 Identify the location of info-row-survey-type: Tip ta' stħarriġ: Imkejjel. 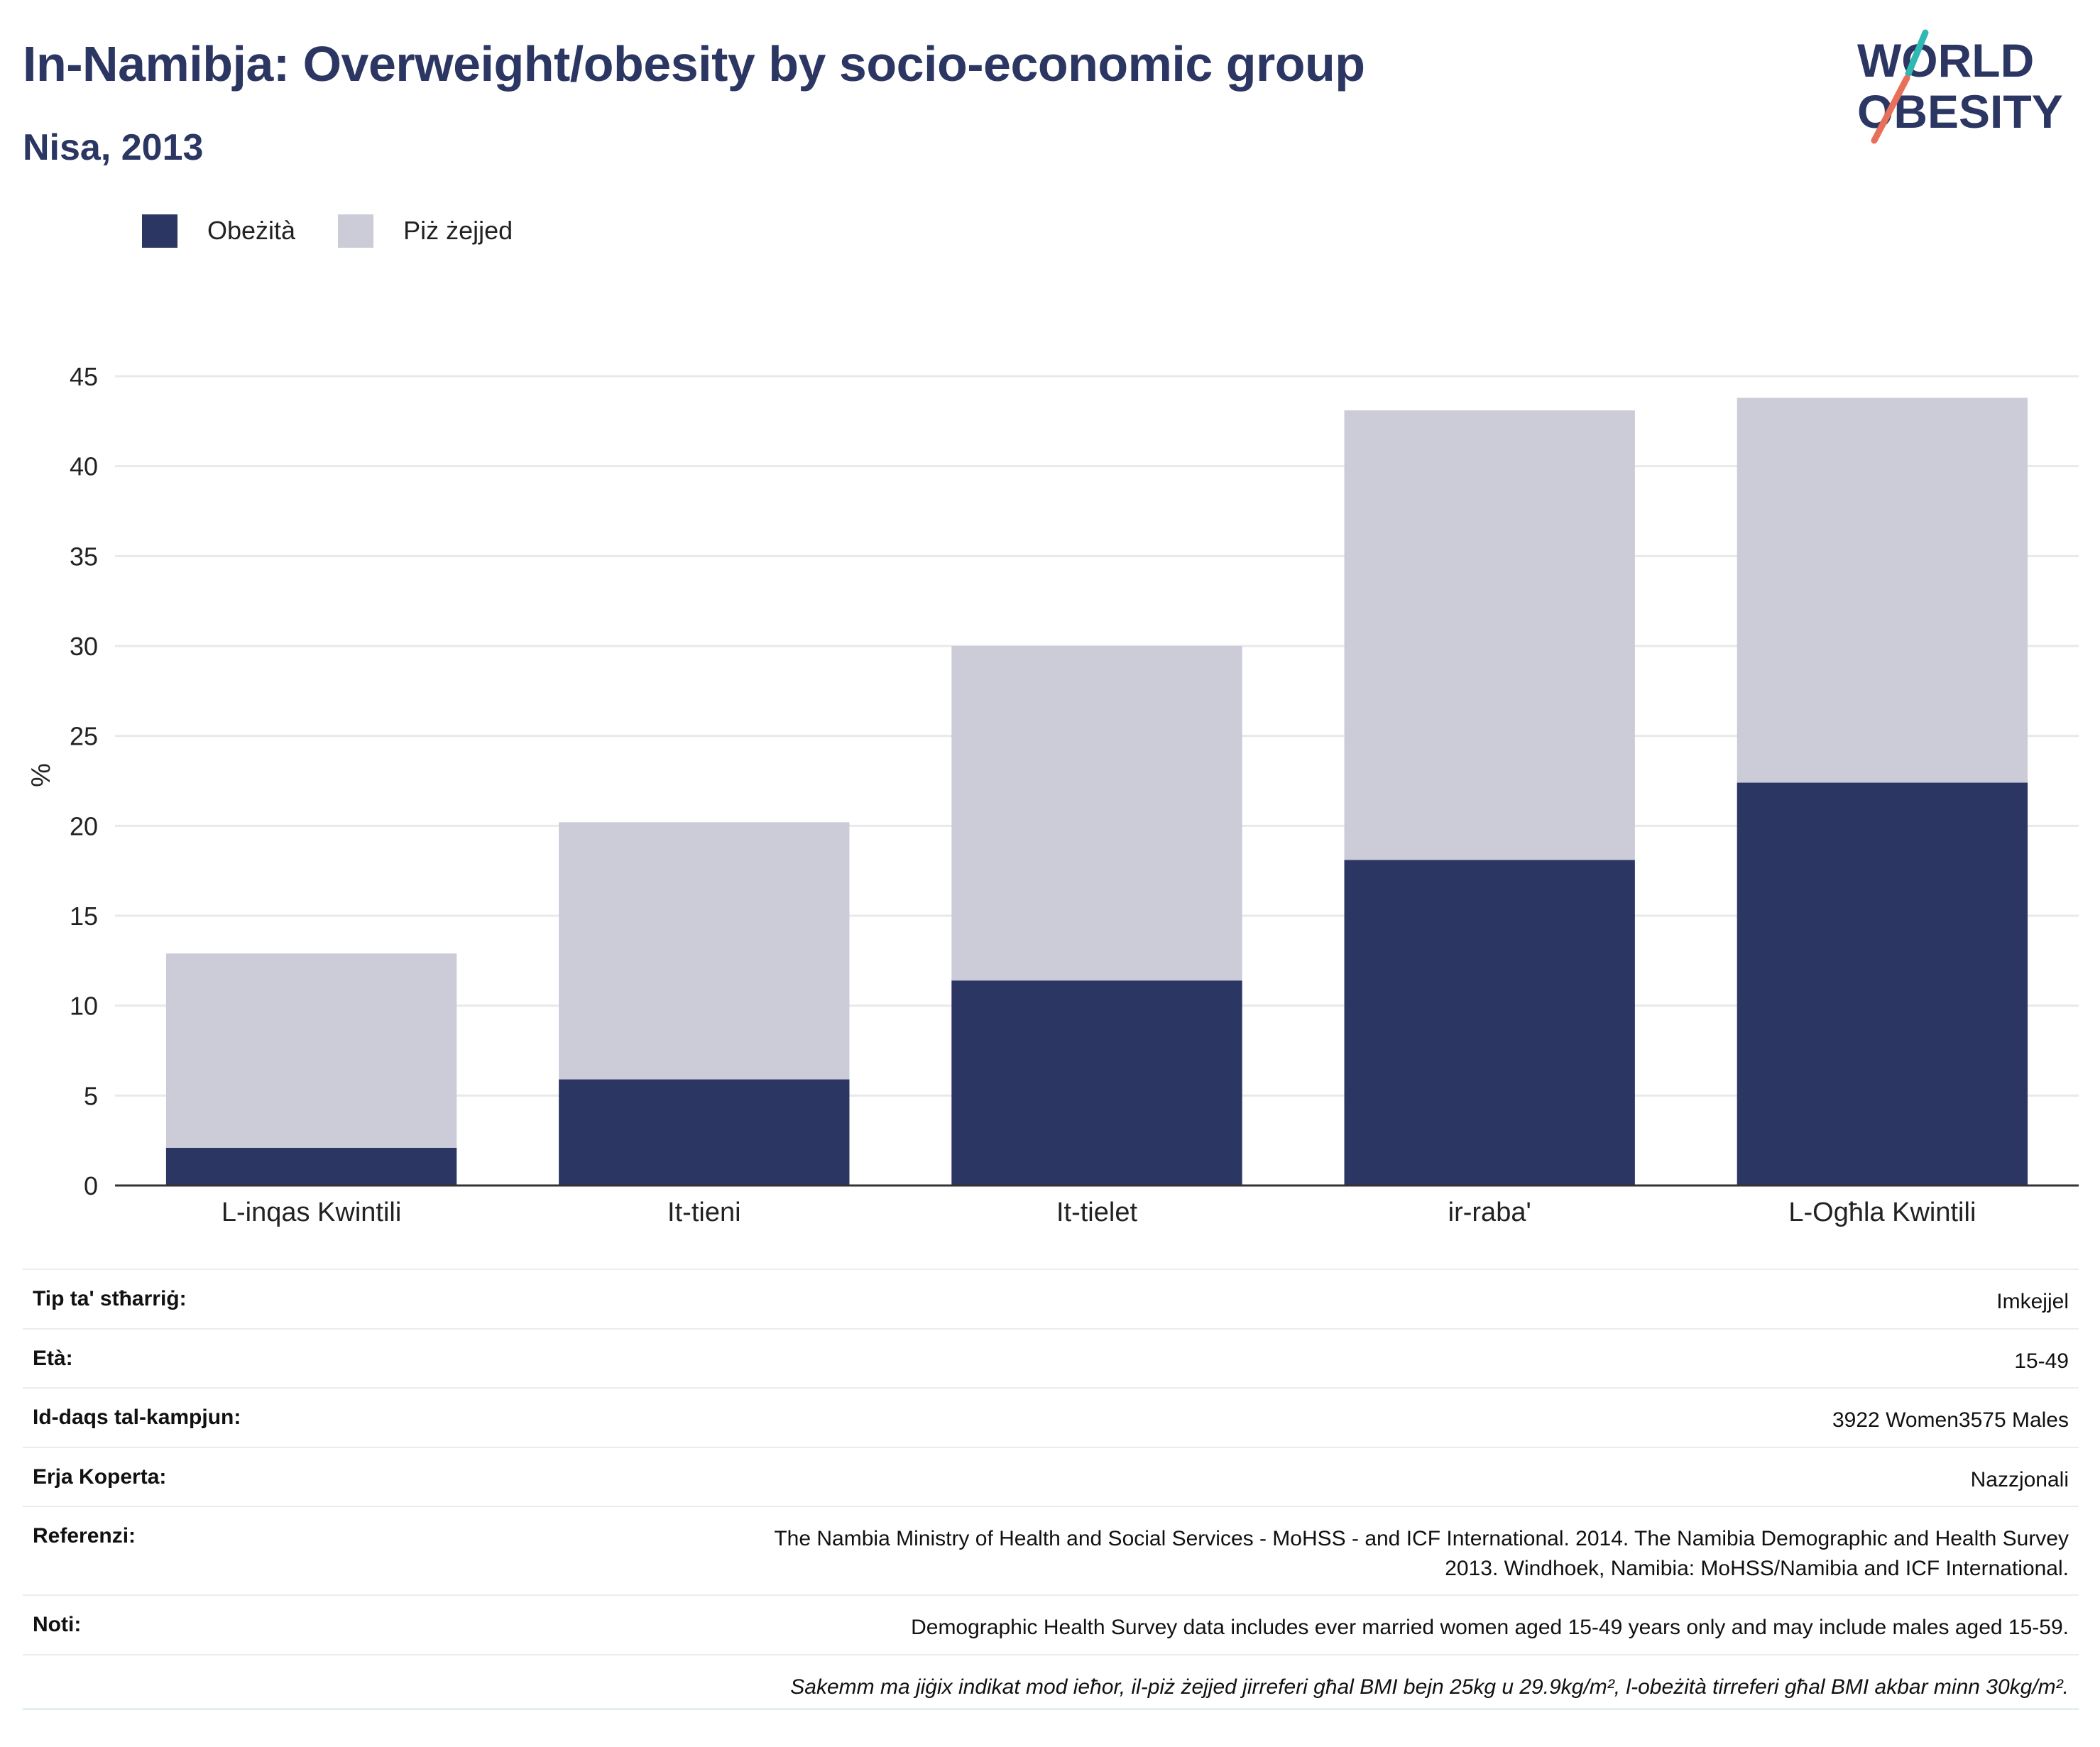
(1051, 1298).